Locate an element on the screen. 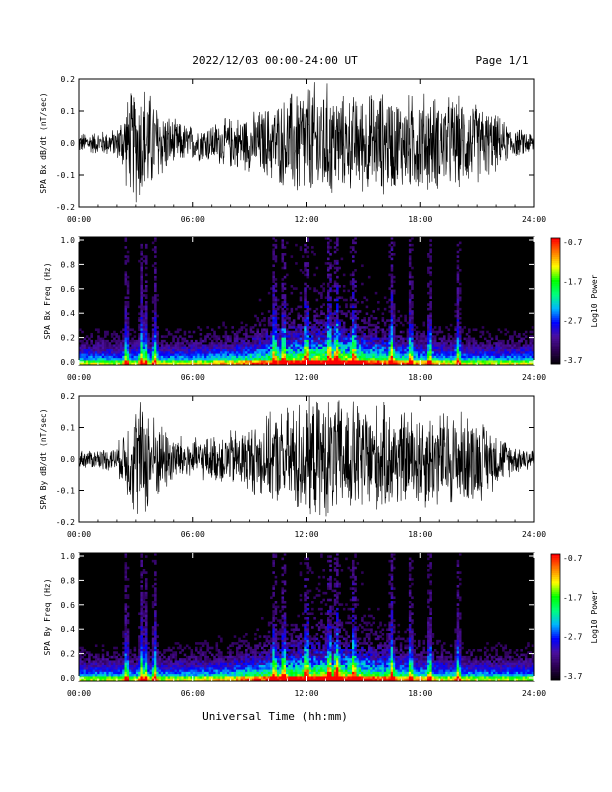  colorbar-tick-label: -1.7 is located at coordinates (572, 281).